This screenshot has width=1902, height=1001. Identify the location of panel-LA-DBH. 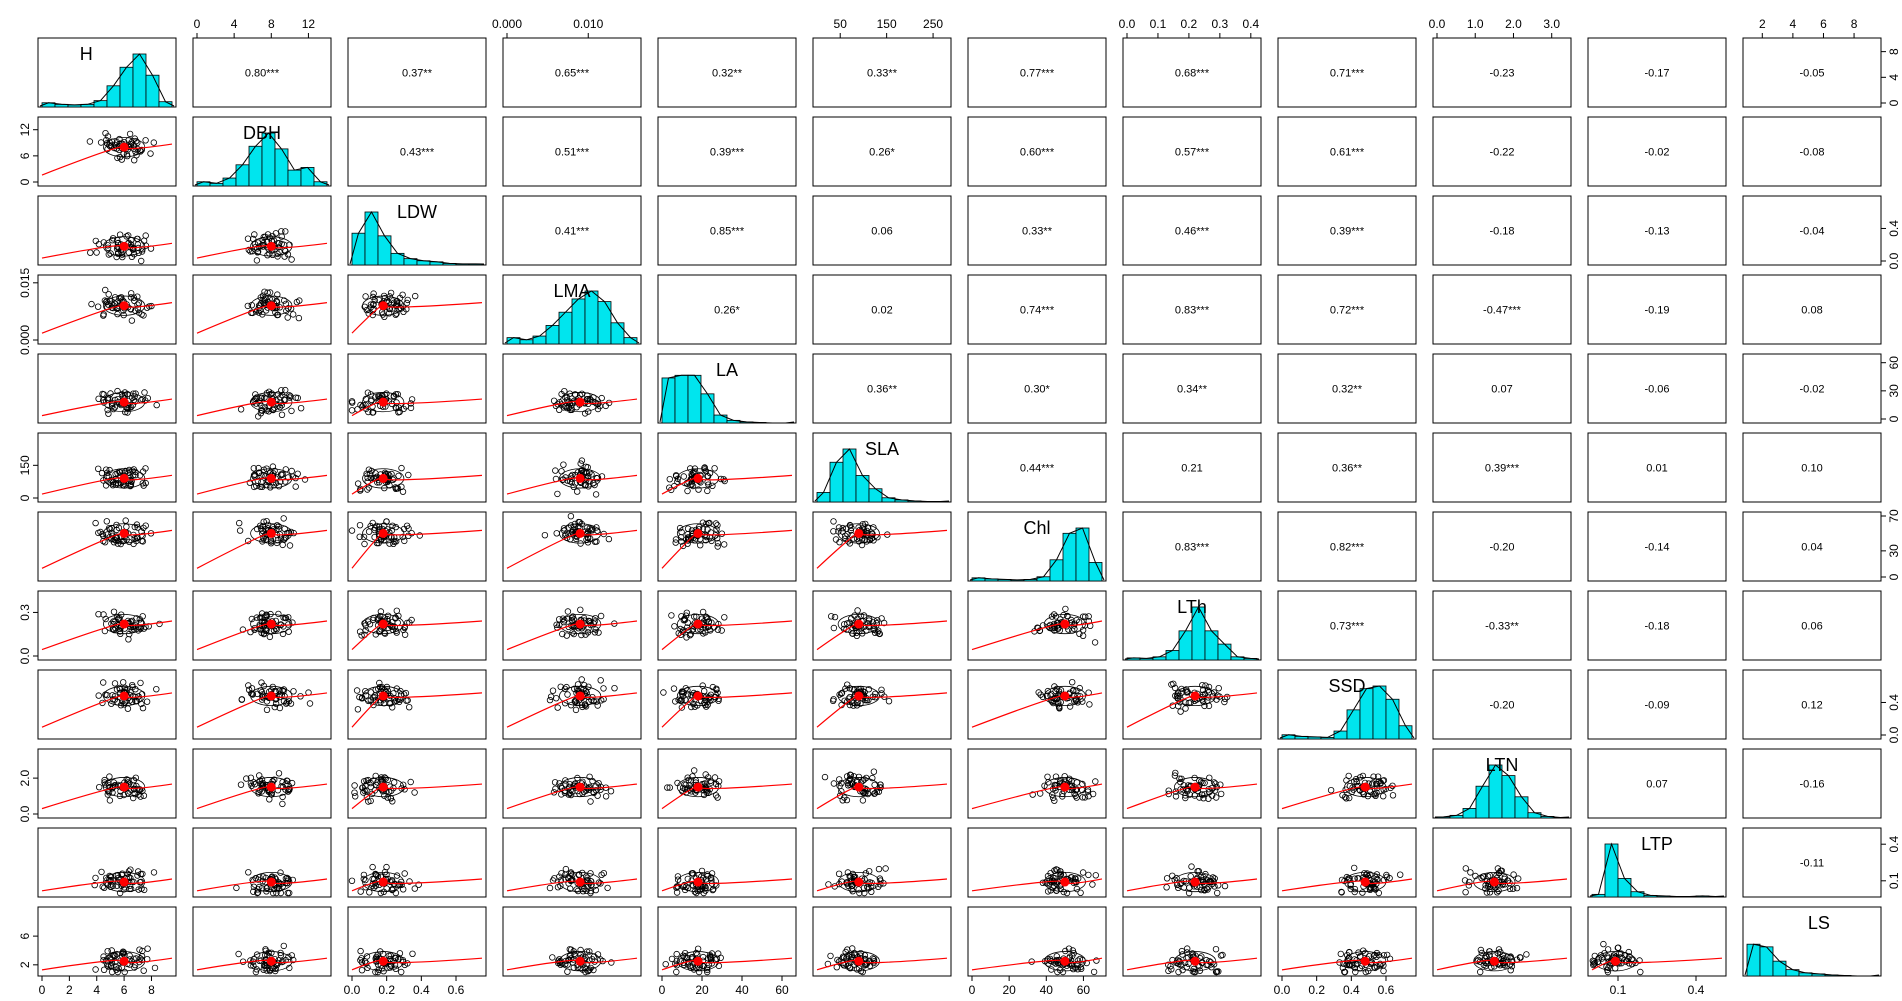
(262, 388).